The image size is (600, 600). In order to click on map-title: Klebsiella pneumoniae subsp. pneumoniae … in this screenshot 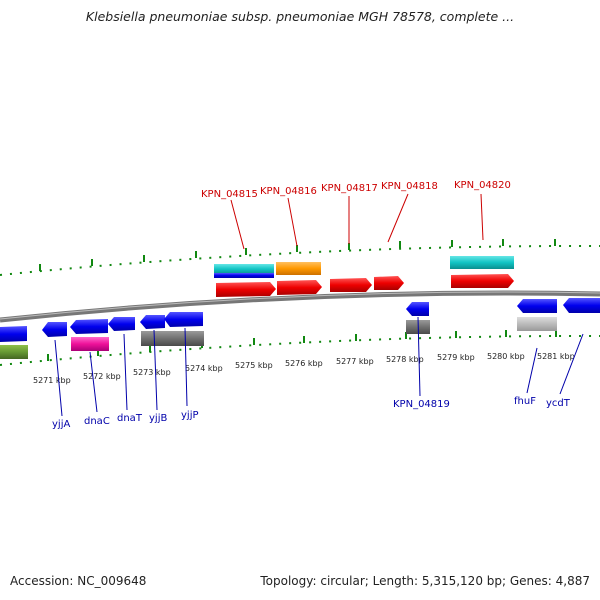, I will do `click(300, 16)`.